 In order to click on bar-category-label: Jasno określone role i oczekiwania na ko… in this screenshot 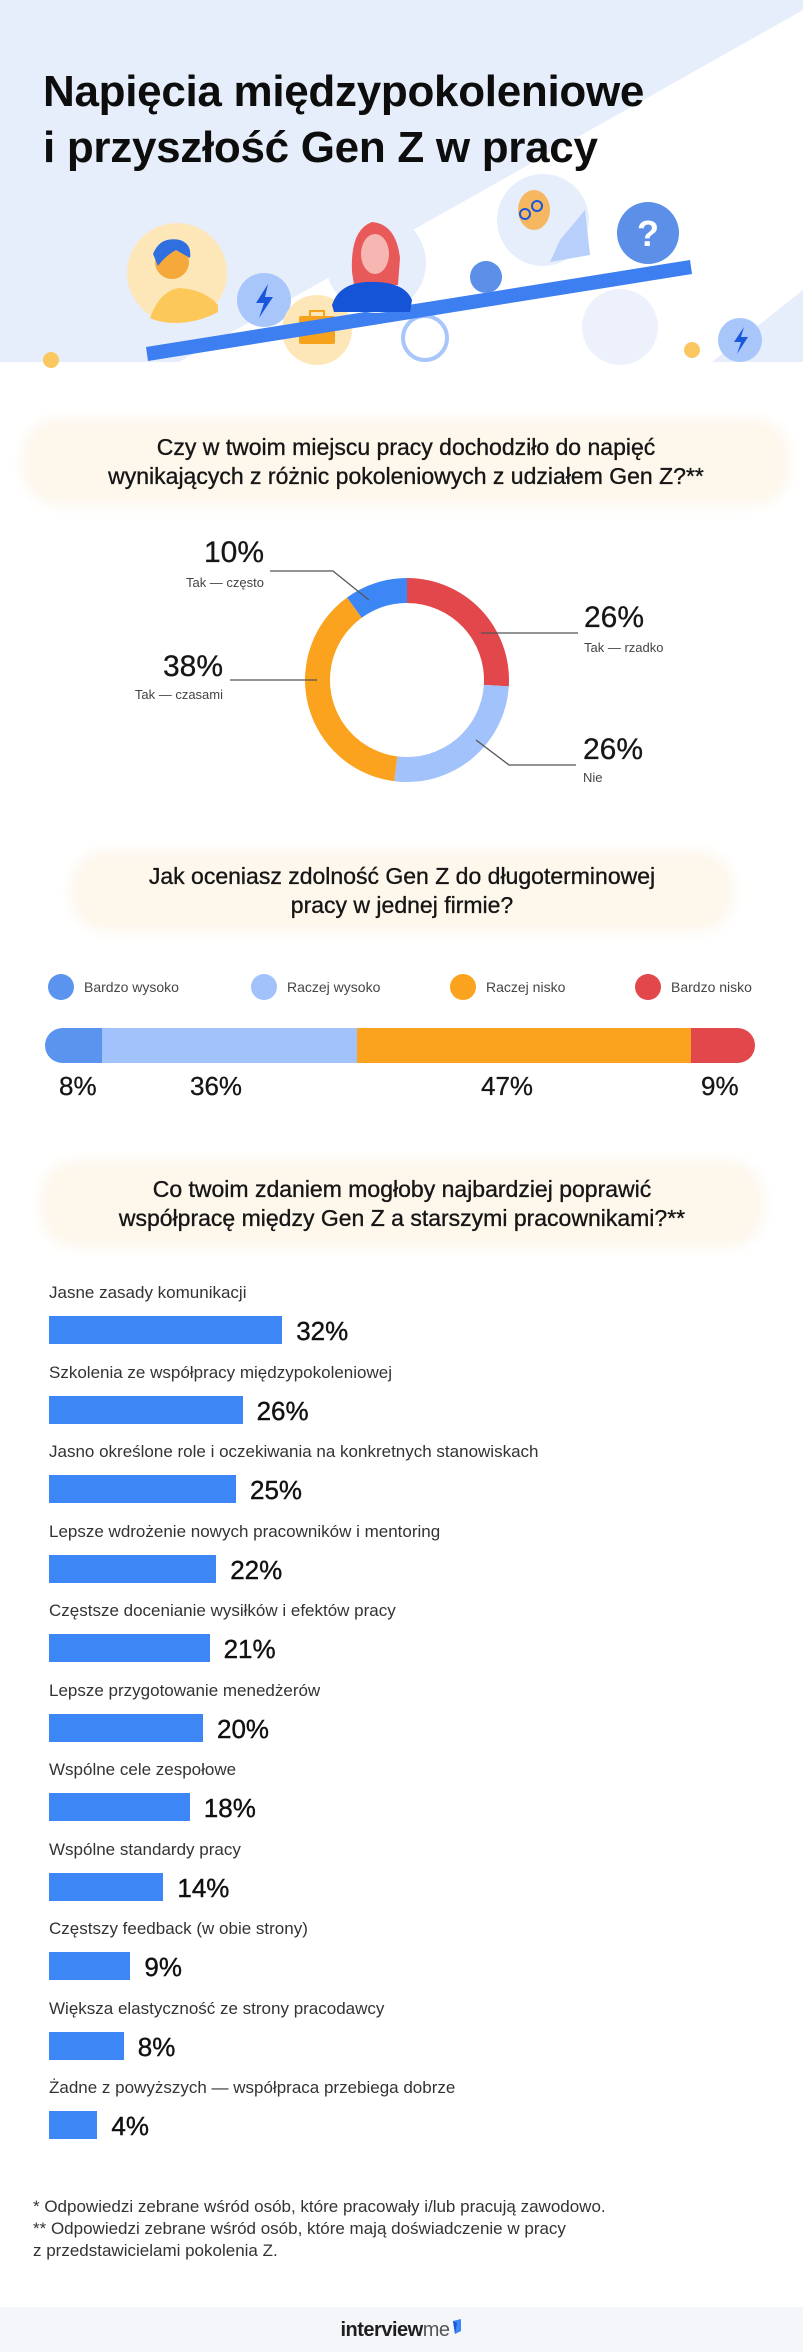, I will do `click(294, 1451)`.